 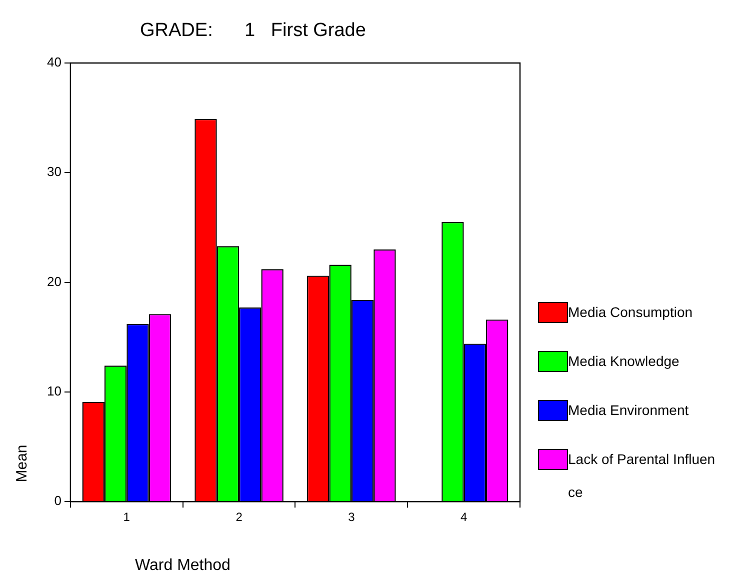 I want to click on y-axis-title: Mean, so click(x=22, y=464).